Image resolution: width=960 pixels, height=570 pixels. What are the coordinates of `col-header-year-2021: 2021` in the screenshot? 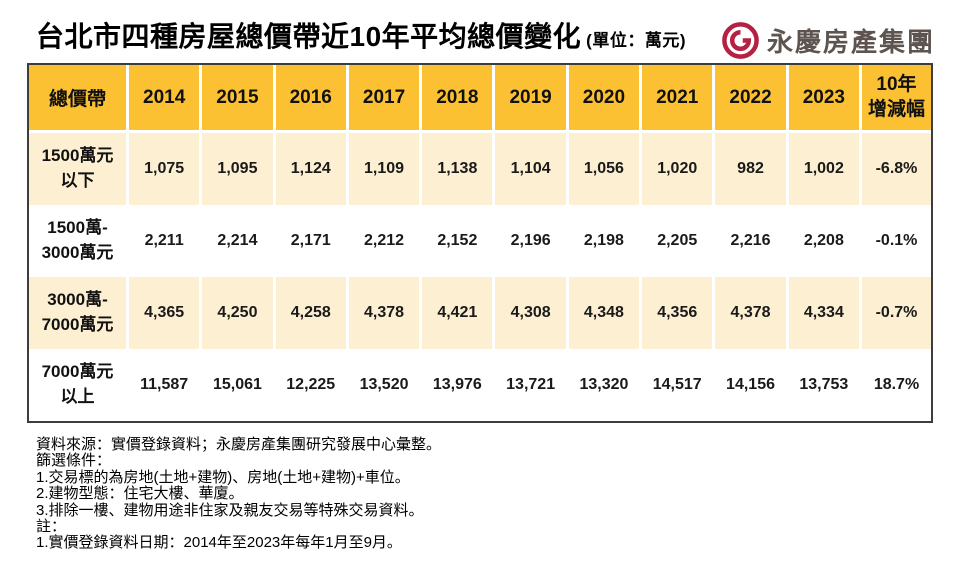 It's located at (676, 99).